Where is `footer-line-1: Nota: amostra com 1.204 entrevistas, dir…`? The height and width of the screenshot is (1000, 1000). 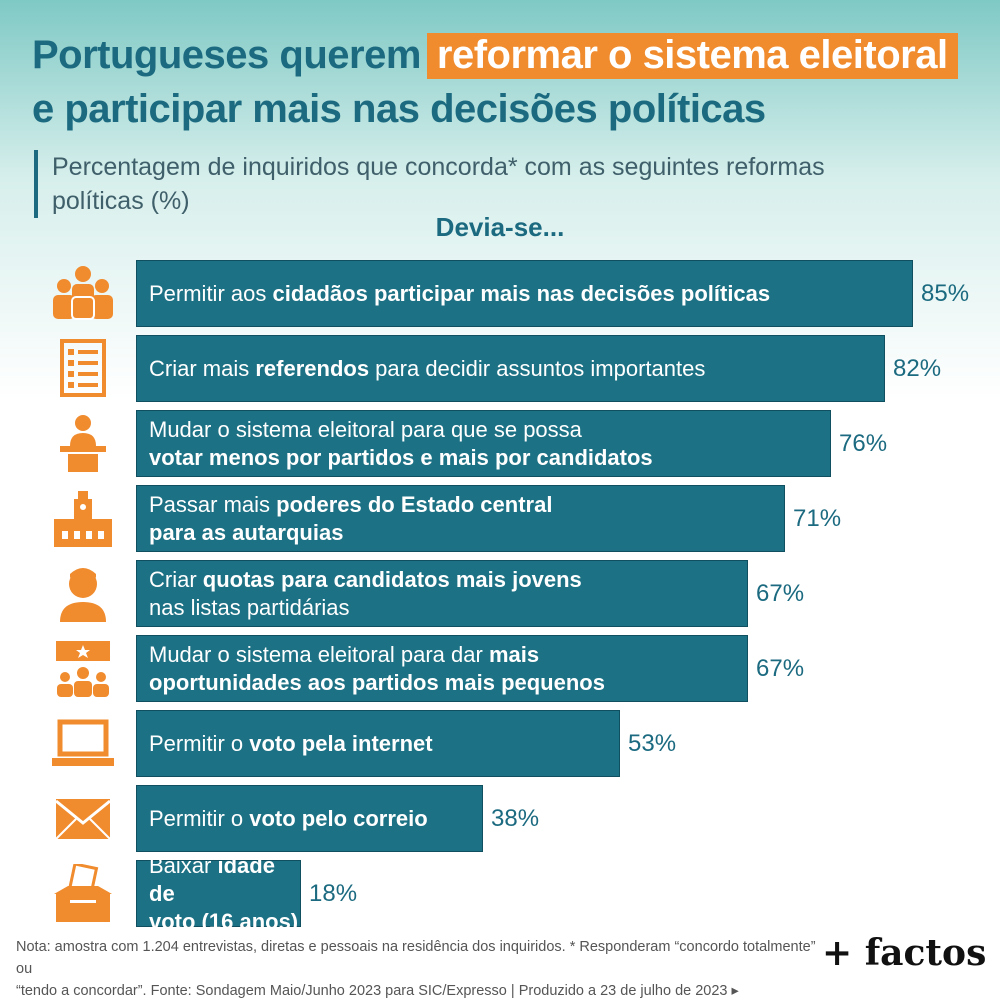
footer-line-1: Nota: amostra com 1.204 entrevistas, dir… is located at coordinates (416, 958).